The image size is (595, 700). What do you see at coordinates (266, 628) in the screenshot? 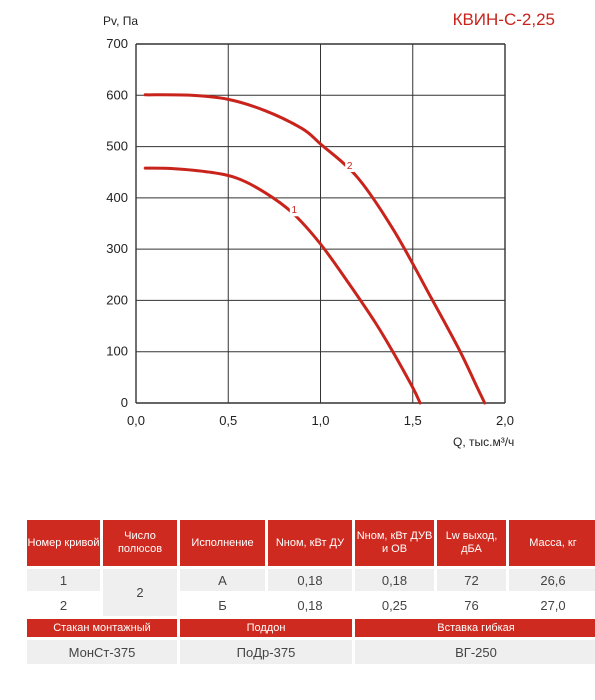
I see `header-tray: Поддон` at bounding box center [266, 628].